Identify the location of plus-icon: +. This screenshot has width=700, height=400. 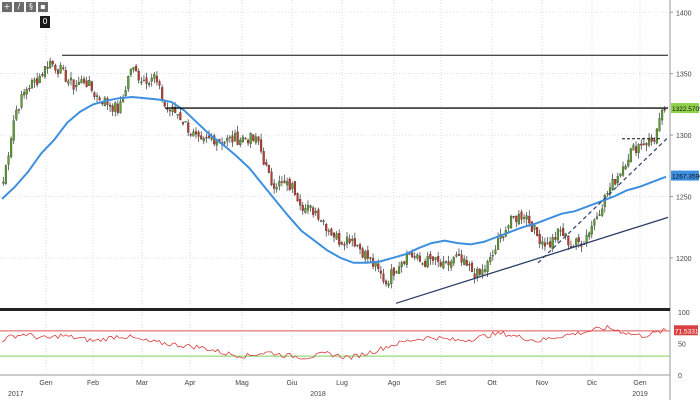
(7, 7).